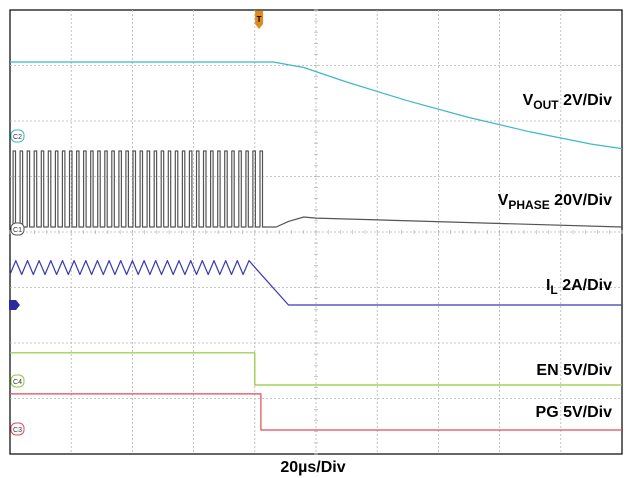  What do you see at coordinates (316, 369) in the screenshot?
I see `trace-c4` at bounding box center [316, 369].